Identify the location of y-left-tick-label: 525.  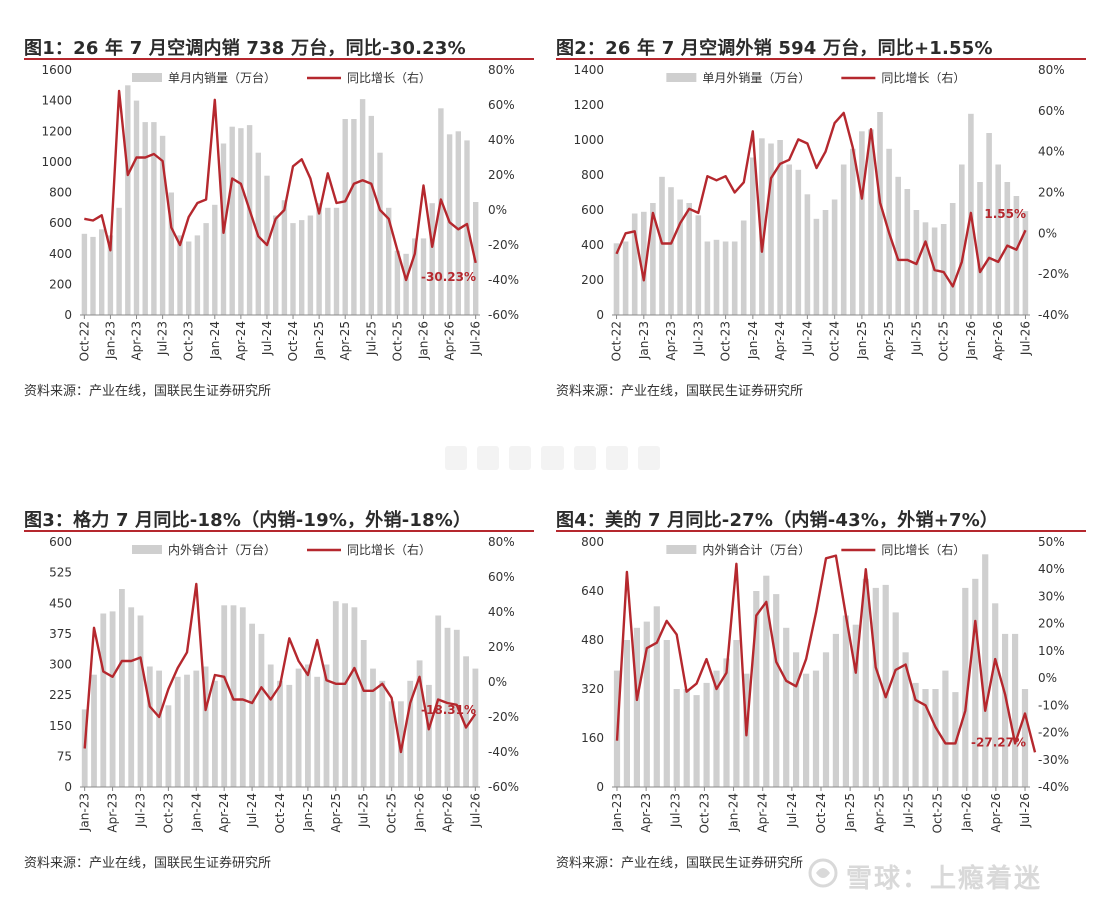
(60, 573).